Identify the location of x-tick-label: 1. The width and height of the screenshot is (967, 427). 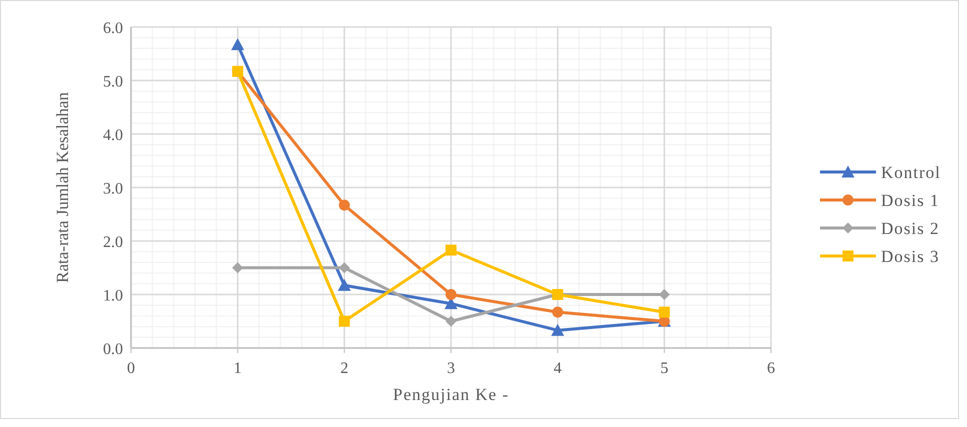
(238, 368).